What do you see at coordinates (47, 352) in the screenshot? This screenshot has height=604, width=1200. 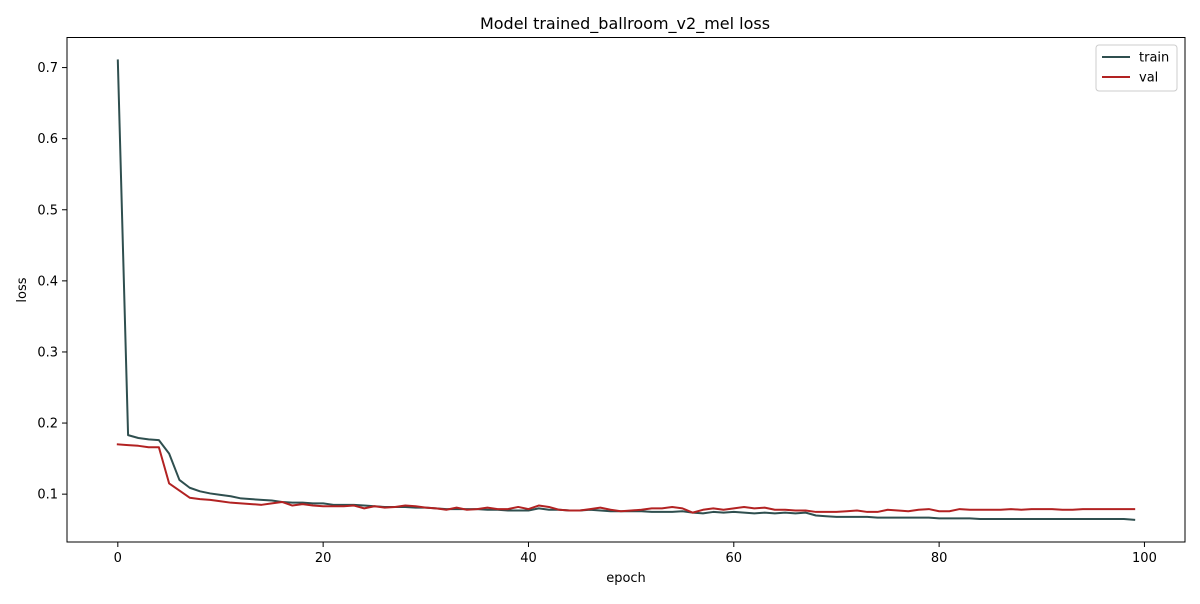 I see `y-tick-label: 0.3` at bounding box center [47, 352].